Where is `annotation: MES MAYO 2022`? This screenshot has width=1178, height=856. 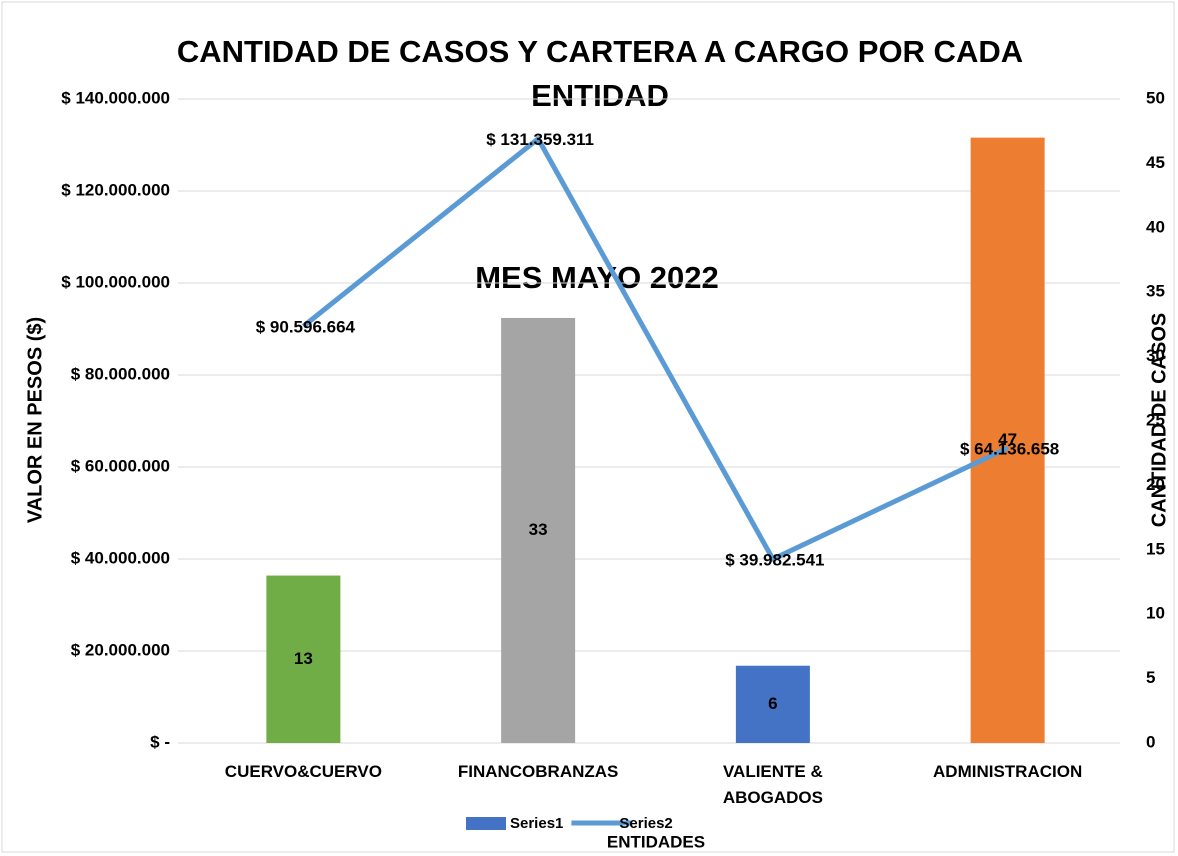
annotation: MES MAYO 2022 is located at coordinates (597, 277).